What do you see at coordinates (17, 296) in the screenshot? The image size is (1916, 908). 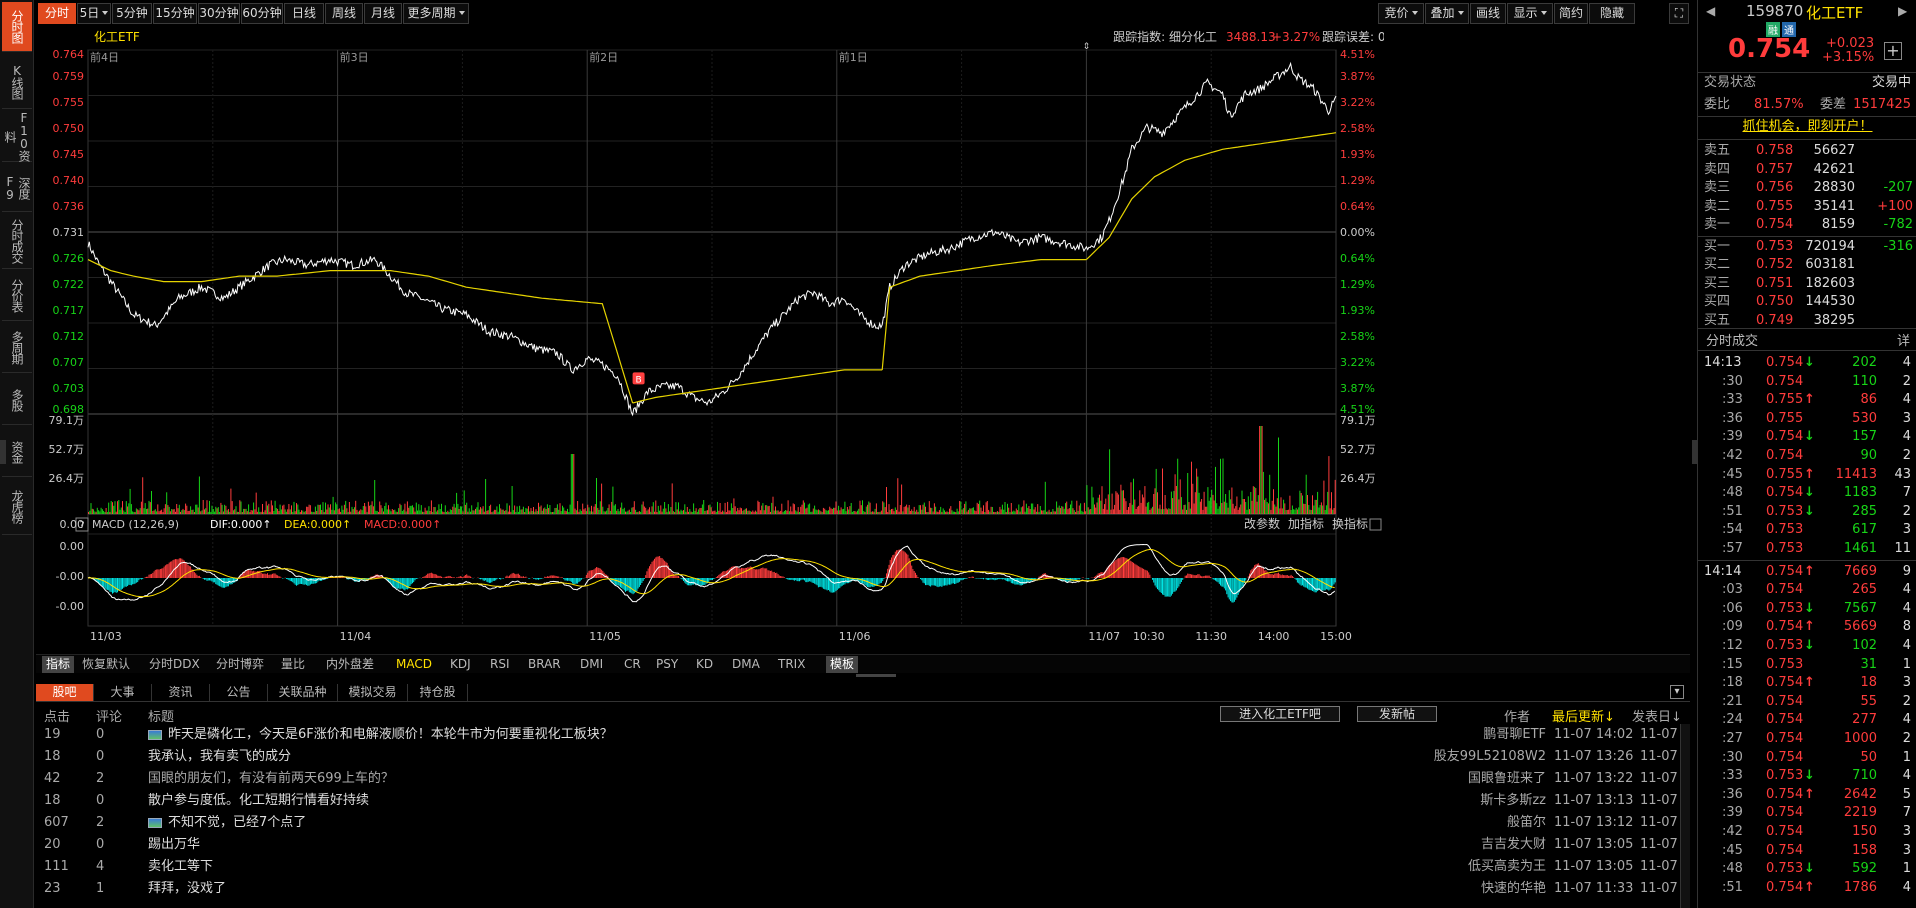 I see `left-tab-5: 分价表` at bounding box center [17, 296].